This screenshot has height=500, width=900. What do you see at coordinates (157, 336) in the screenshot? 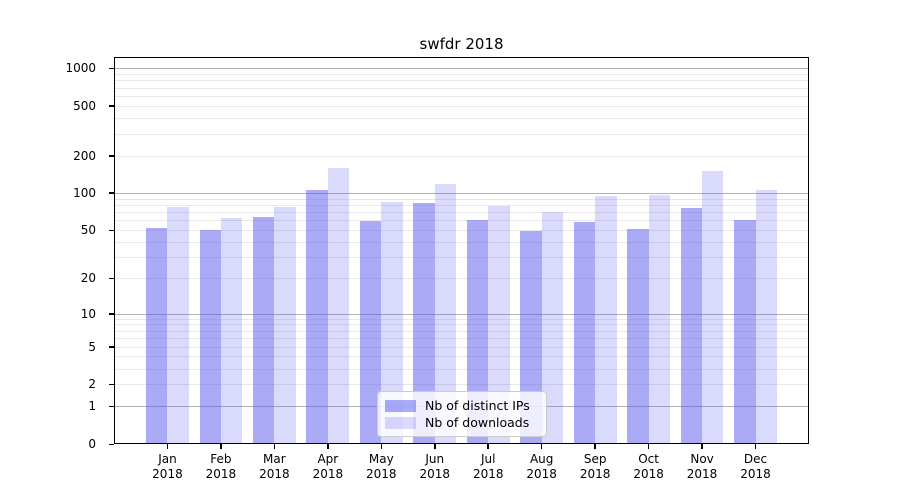
I see `bar-distinct-ips-jan` at bounding box center [157, 336].